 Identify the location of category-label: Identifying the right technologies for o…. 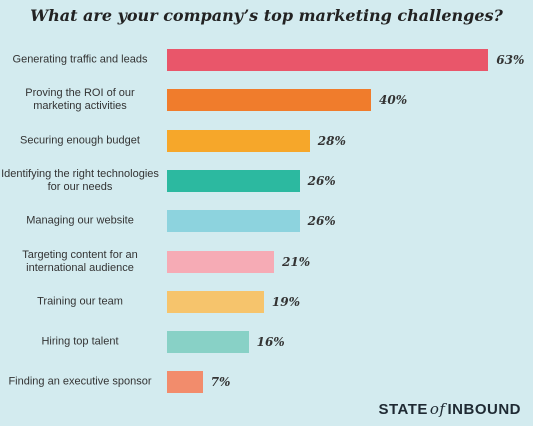
(80, 180).